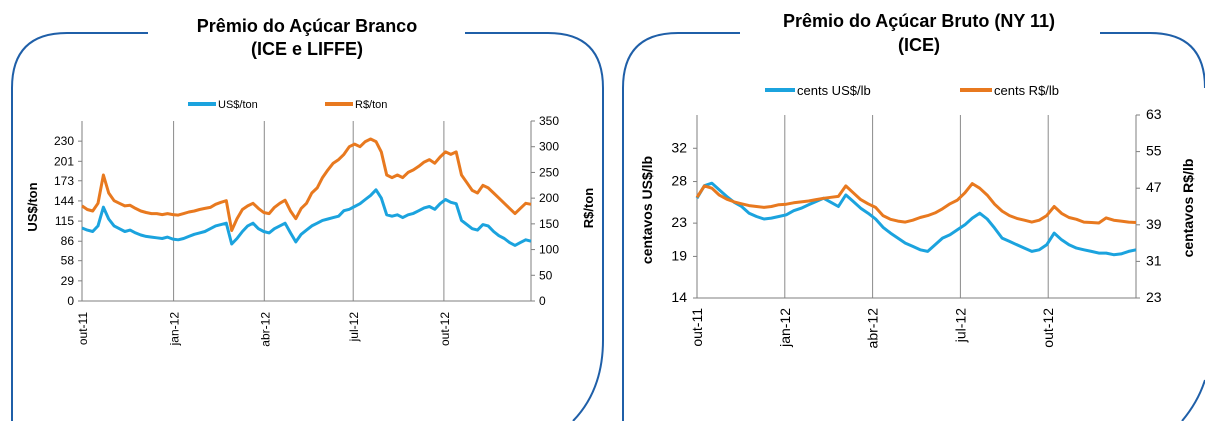 This screenshot has width=1205, height=421. I want to click on chart1-legend-brl-label: R$/ton, so click(371, 105).